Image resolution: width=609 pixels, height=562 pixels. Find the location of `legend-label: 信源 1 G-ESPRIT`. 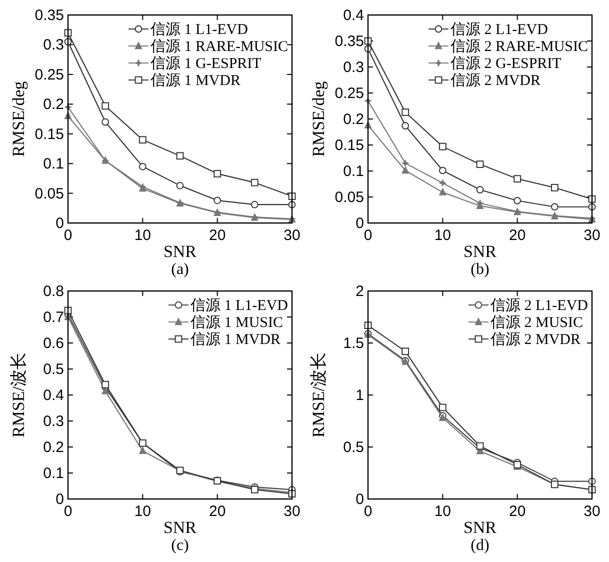

legend-label: 信源 1 G-ESPRIT is located at coordinates (206, 63).